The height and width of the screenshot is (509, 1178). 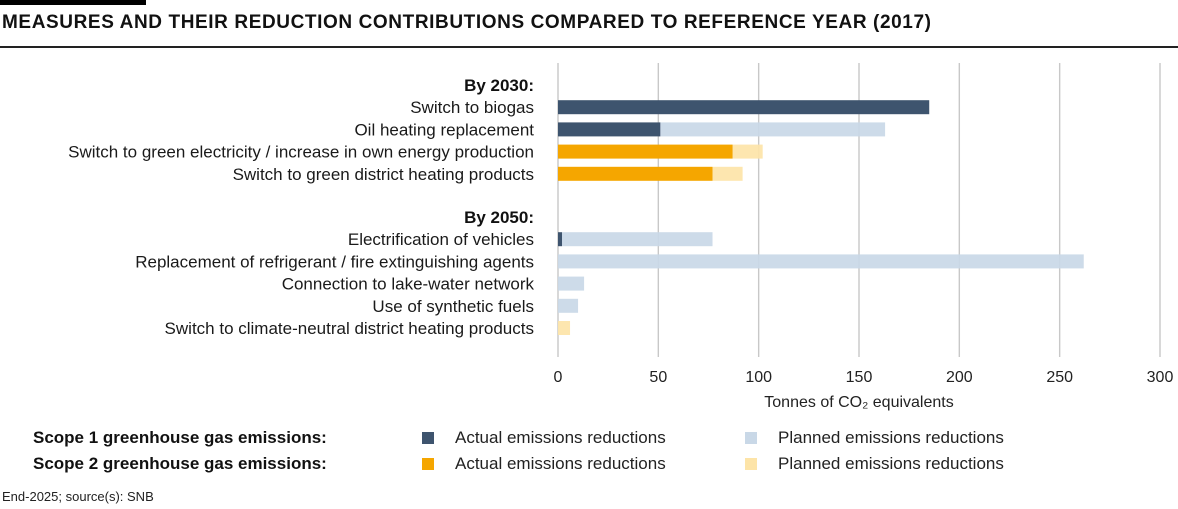 I want to click on legend-swatch-scope1-actual, so click(x=428, y=438).